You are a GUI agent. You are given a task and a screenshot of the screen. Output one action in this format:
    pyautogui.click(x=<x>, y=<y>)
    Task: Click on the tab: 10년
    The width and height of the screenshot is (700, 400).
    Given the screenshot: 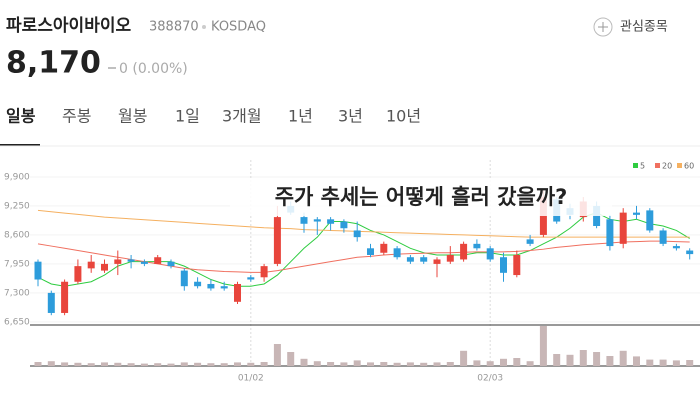 What is the action you would take?
    pyautogui.click(x=403, y=116)
    